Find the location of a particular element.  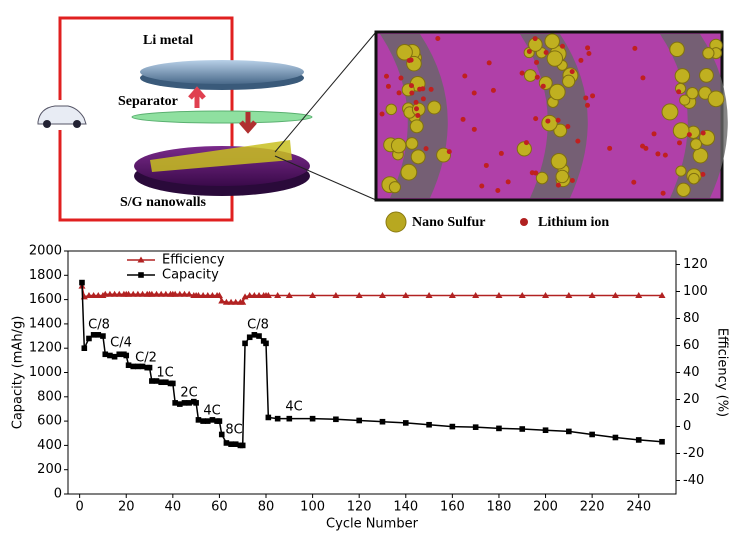

label: S/G nanowalls is located at coordinates (163, 202).